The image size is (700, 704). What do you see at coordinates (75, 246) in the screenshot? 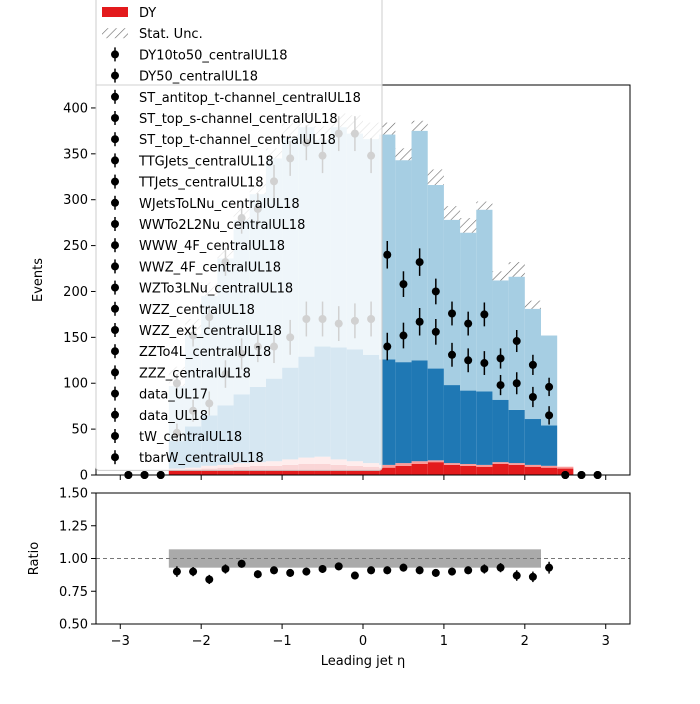
I see `y-tick-label-5: 250` at bounding box center [75, 246].